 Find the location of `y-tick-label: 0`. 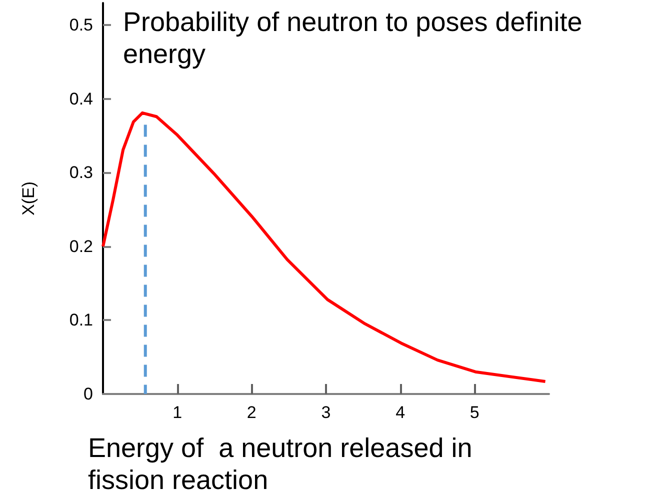

y-tick-label: 0 is located at coordinates (88, 394).